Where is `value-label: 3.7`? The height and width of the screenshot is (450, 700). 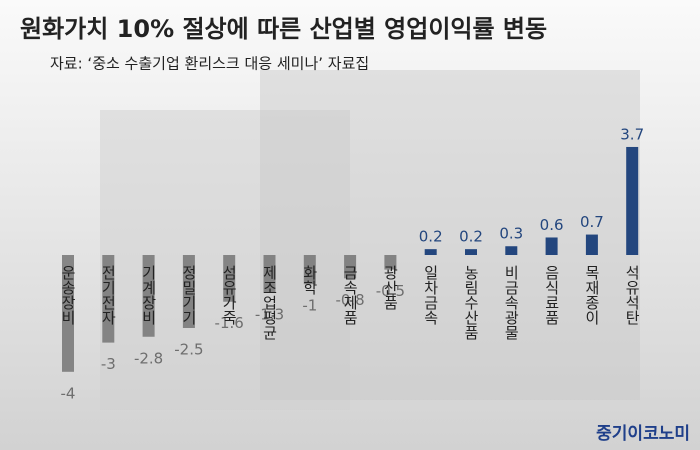 value-label: 3.7 is located at coordinates (632, 134).